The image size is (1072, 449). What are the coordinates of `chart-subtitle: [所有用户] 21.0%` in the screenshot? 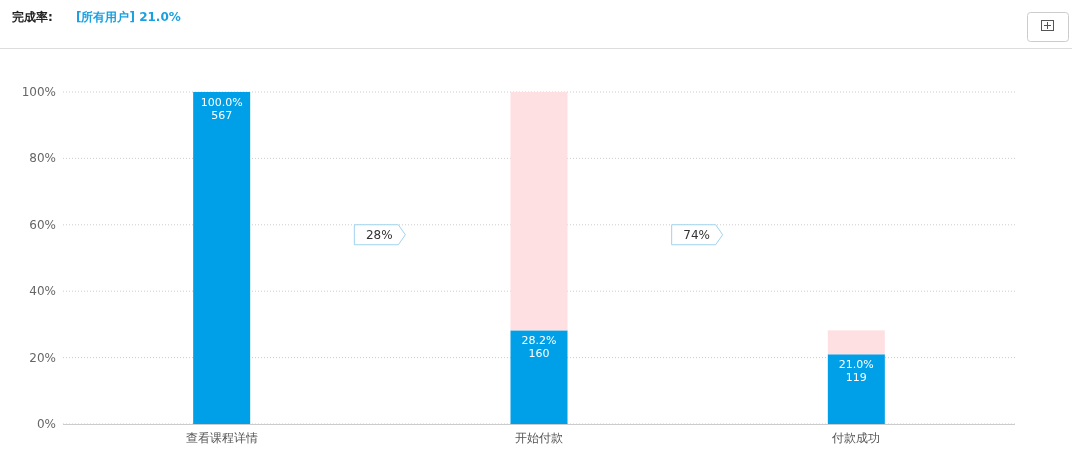 It's located at (128, 17).